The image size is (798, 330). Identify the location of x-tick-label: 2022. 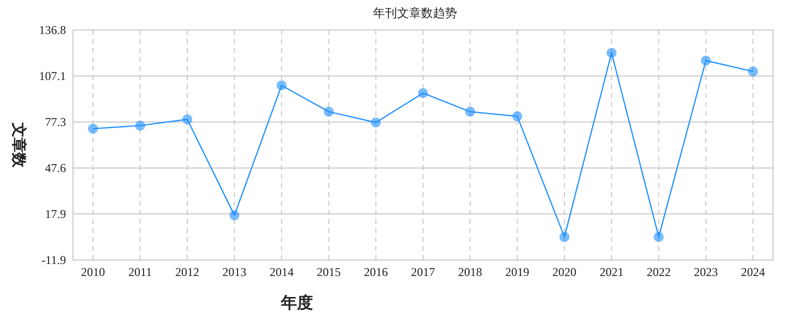
(658, 272).